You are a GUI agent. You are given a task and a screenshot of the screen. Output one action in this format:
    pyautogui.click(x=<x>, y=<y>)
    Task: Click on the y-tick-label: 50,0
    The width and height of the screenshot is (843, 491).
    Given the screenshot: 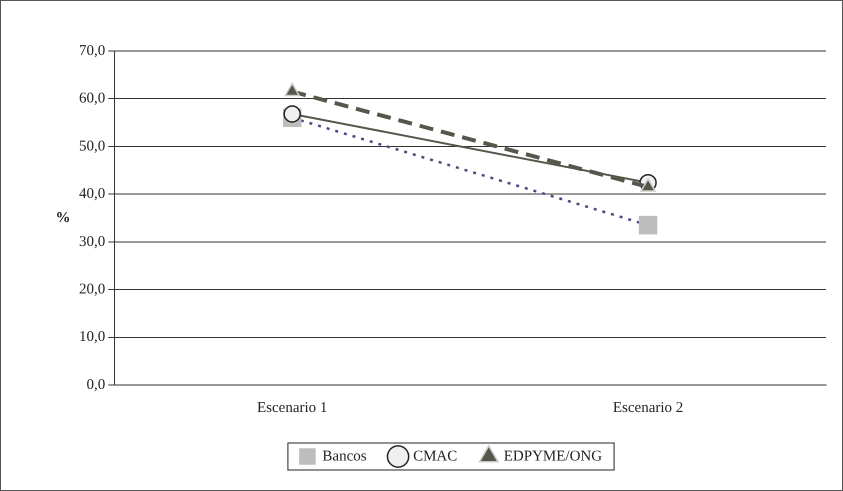 What is the action you would take?
    pyautogui.click(x=92, y=146)
    